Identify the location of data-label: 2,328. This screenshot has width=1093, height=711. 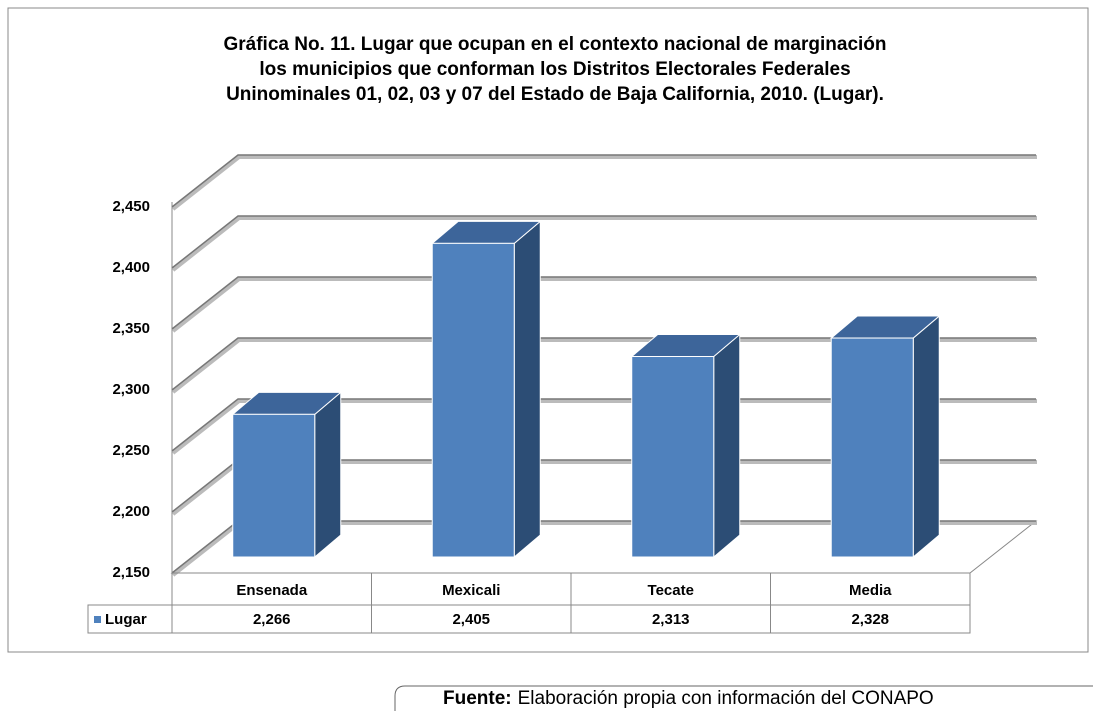
(870, 619).